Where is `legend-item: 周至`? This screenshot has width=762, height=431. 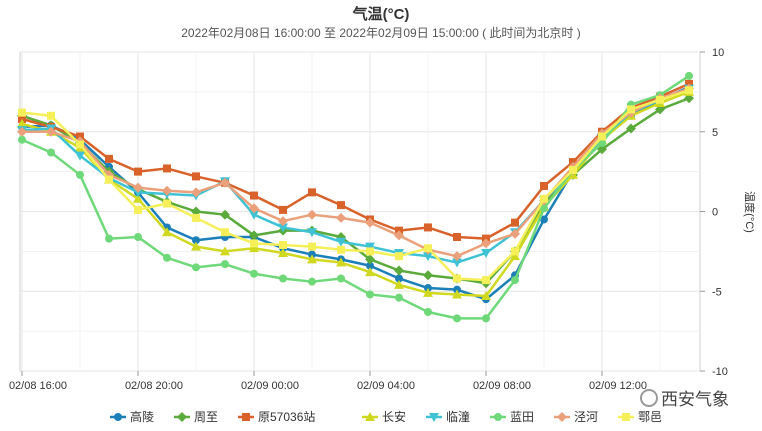 legend-item: 周至 is located at coordinates (196, 417).